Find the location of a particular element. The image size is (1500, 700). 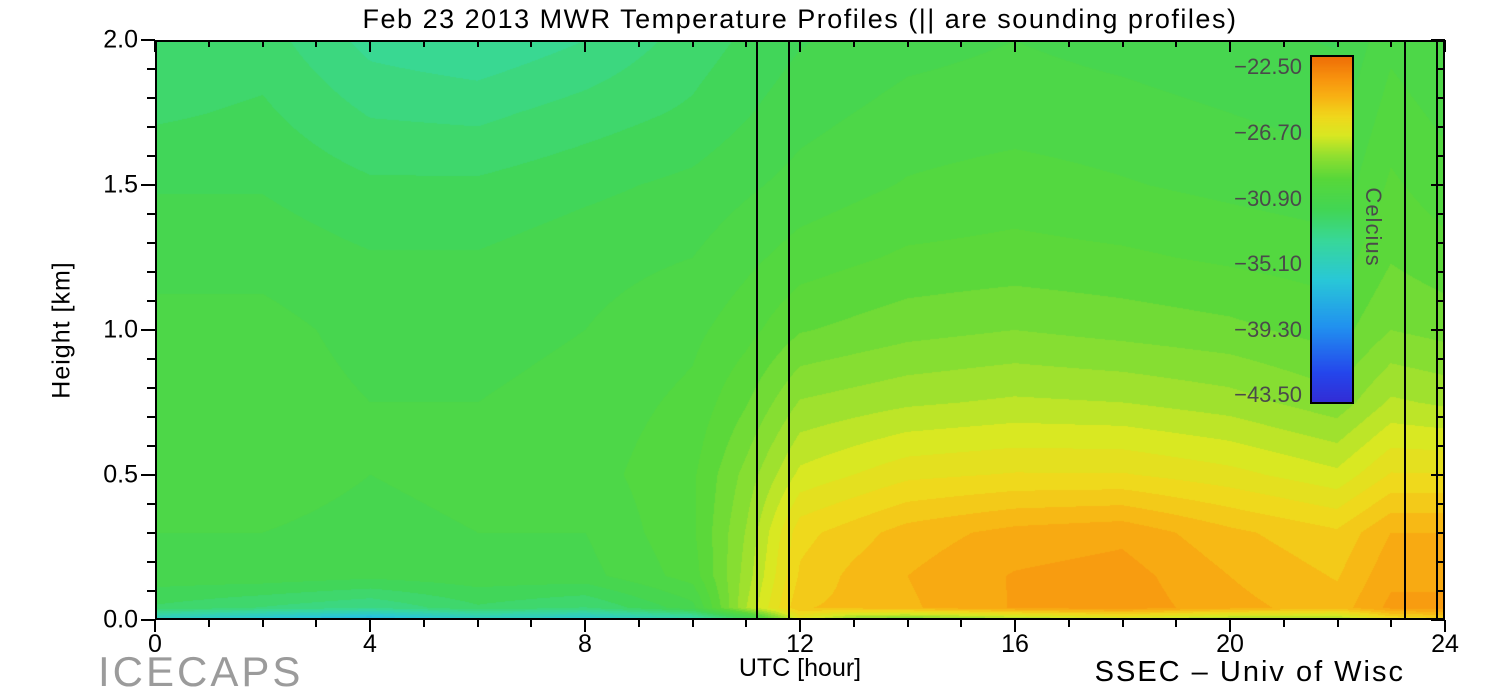

x-tick-label: 16 is located at coordinates (1015, 644).